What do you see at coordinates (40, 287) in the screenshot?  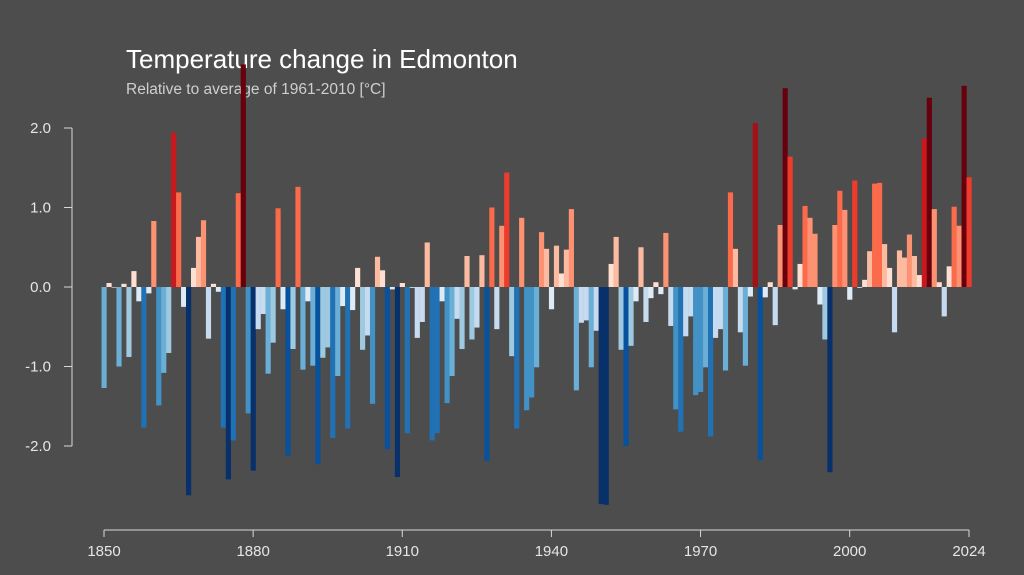 I see `y-tick-label: 0.0` at bounding box center [40, 287].